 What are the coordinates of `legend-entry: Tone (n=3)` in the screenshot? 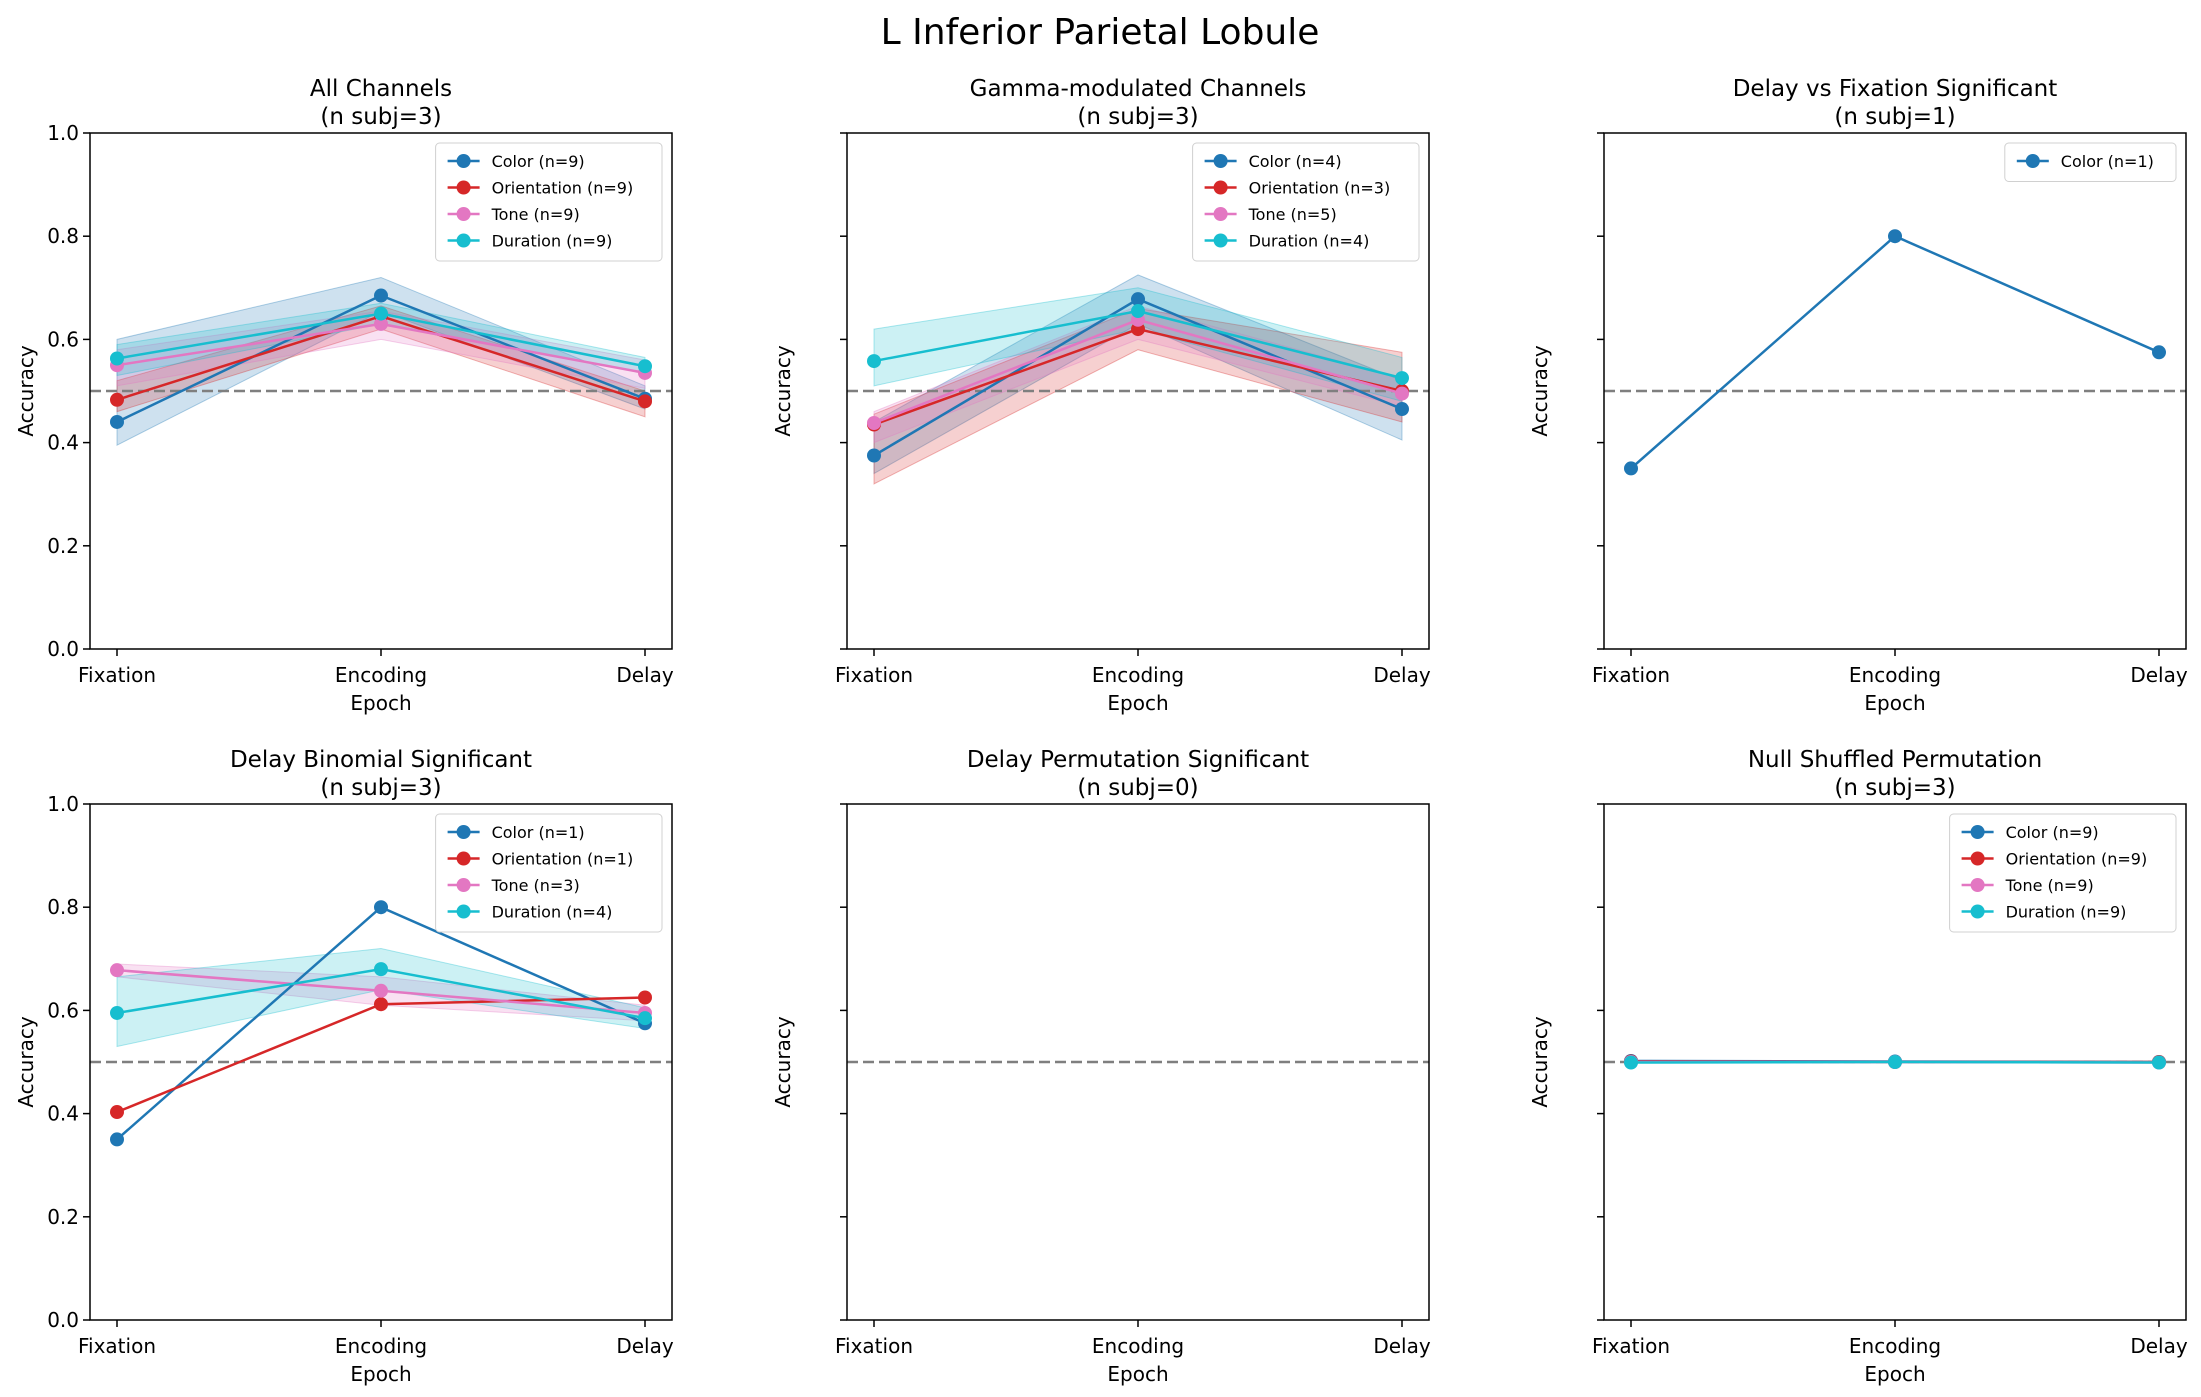 It's located at (535, 885).